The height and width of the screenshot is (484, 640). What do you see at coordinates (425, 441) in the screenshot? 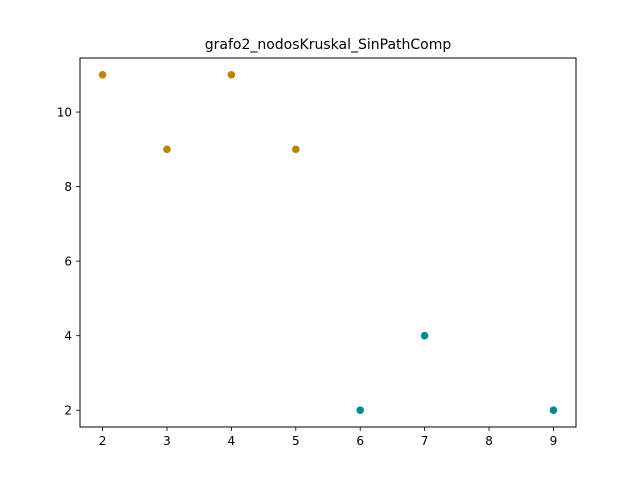
I see `x-tick-label: 7` at bounding box center [425, 441].